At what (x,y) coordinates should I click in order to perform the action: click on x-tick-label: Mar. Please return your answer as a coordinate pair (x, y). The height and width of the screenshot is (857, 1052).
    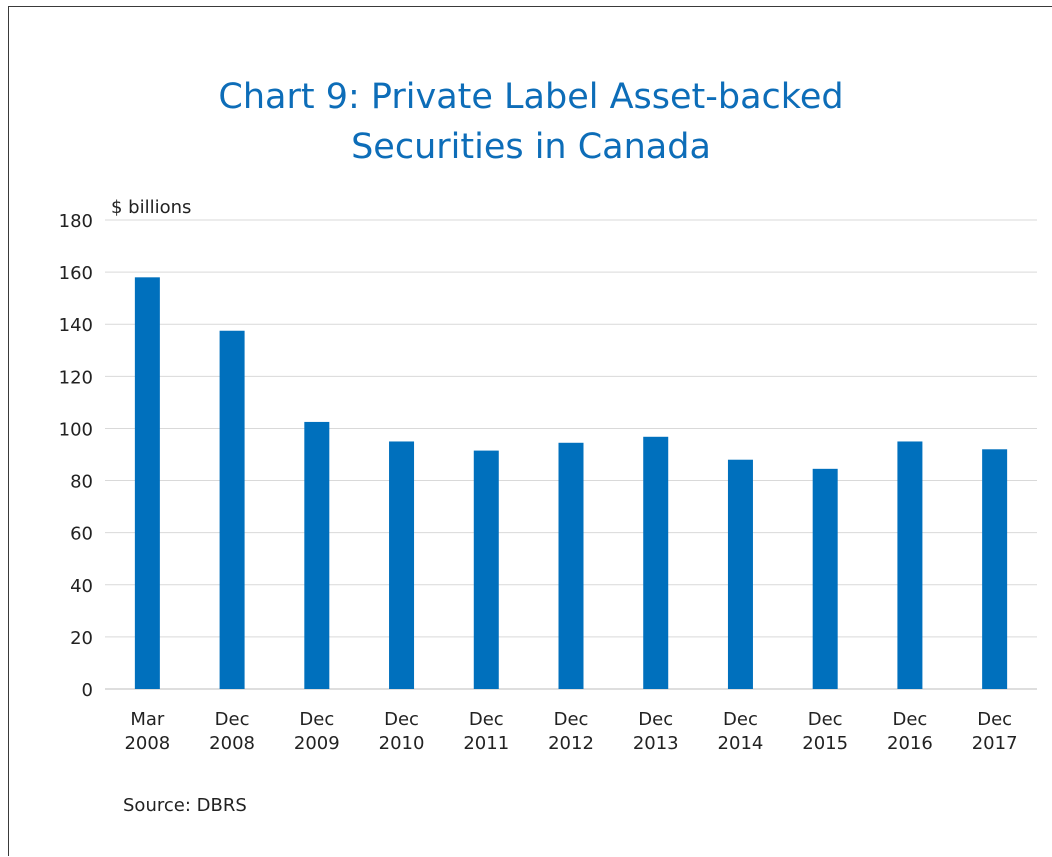
    Looking at the image, I should click on (147, 719).